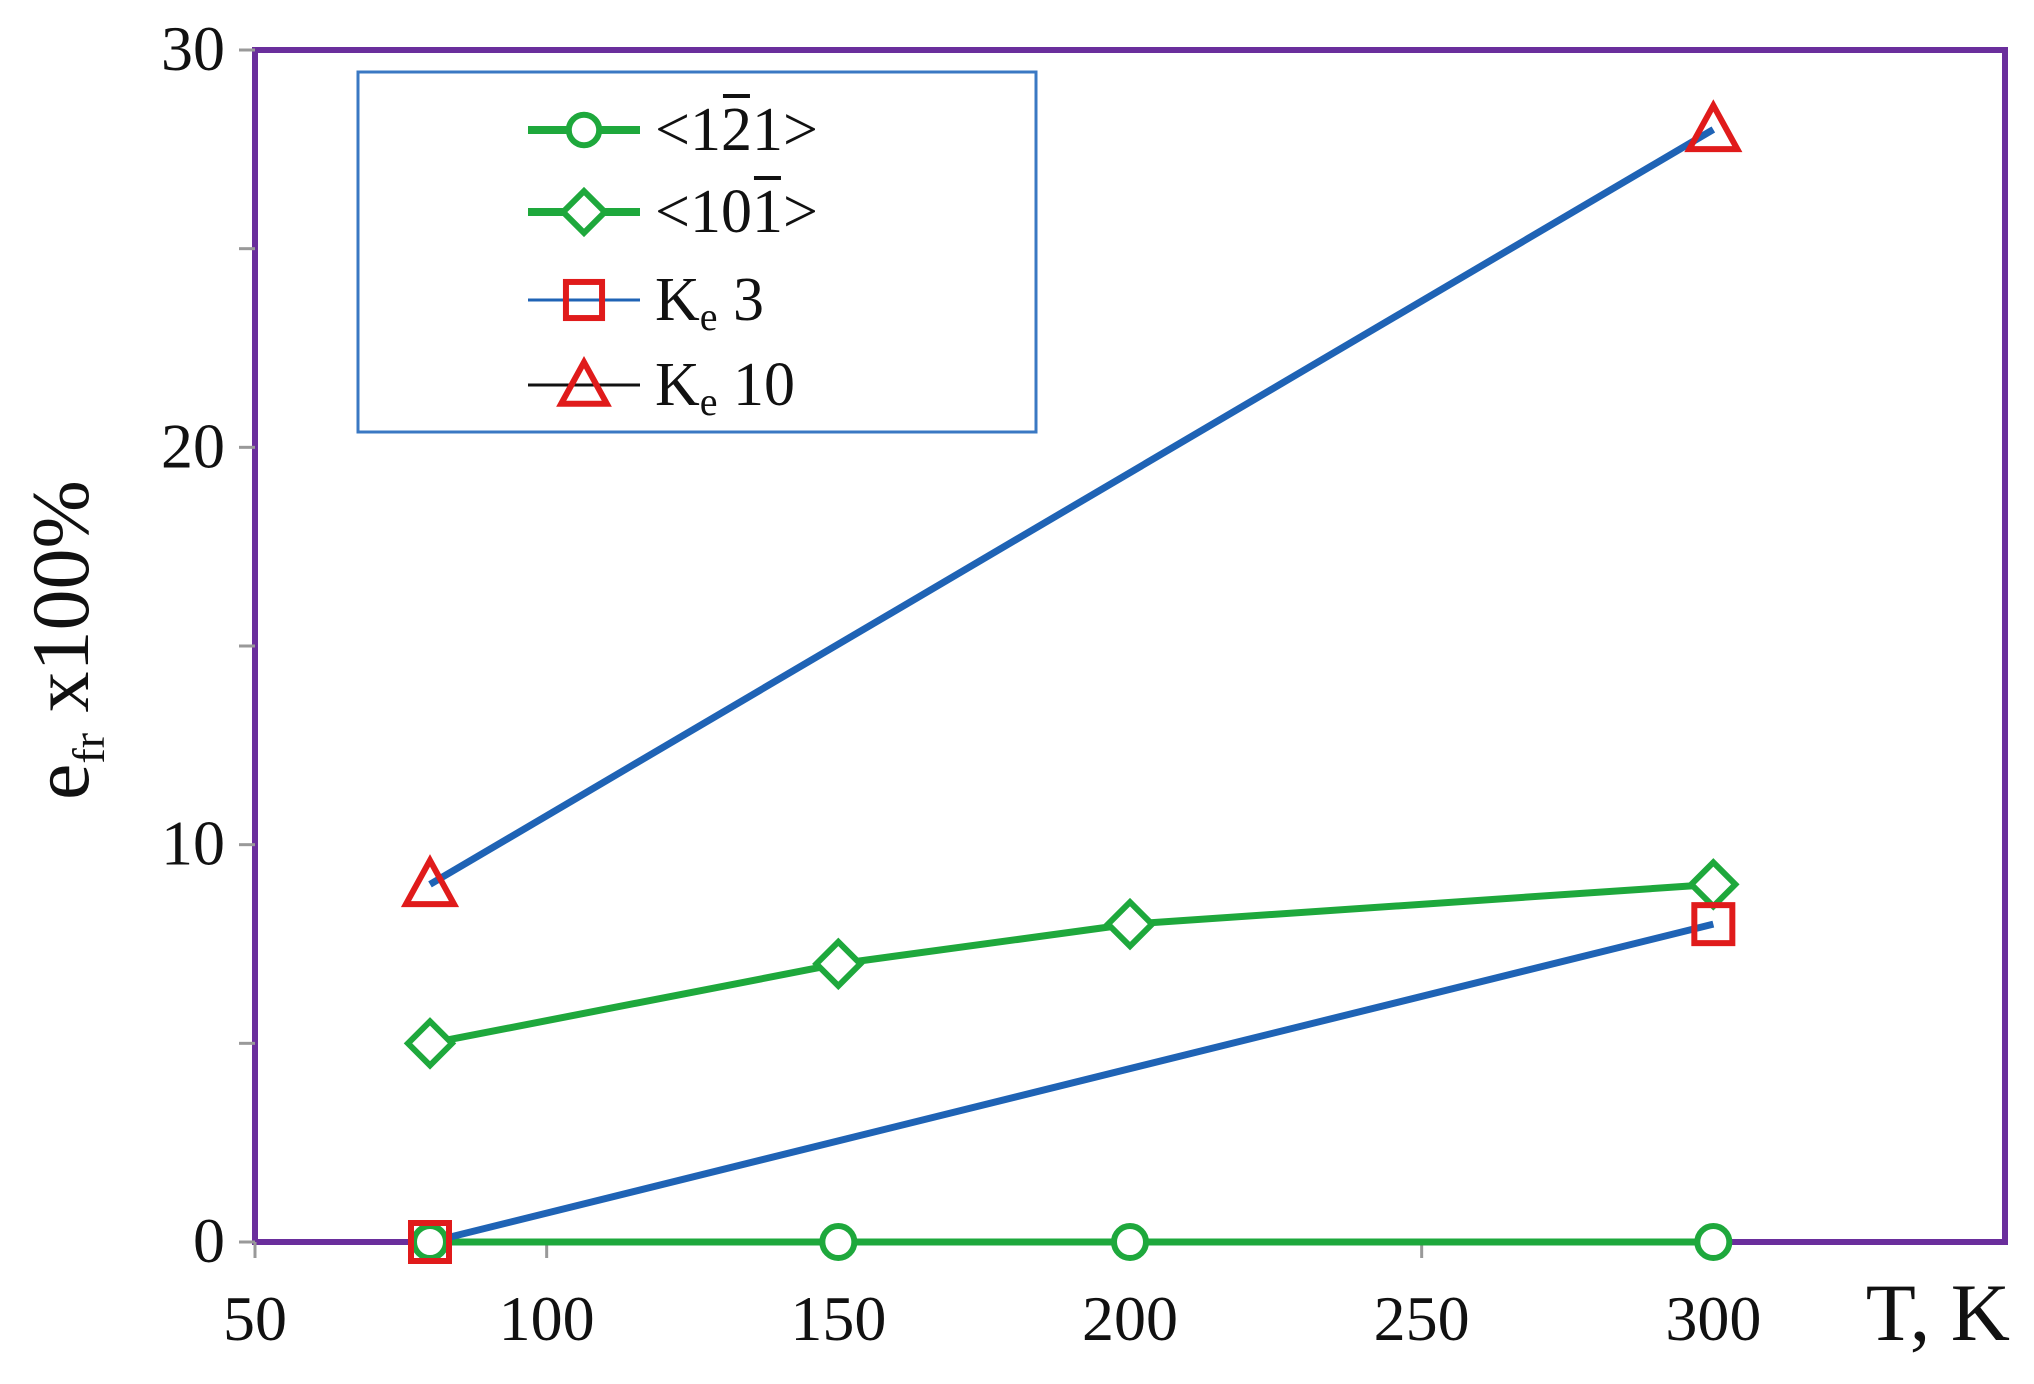 This screenshot has width=2034, height=1384. I want to click on legend-box, so click(697, 252).